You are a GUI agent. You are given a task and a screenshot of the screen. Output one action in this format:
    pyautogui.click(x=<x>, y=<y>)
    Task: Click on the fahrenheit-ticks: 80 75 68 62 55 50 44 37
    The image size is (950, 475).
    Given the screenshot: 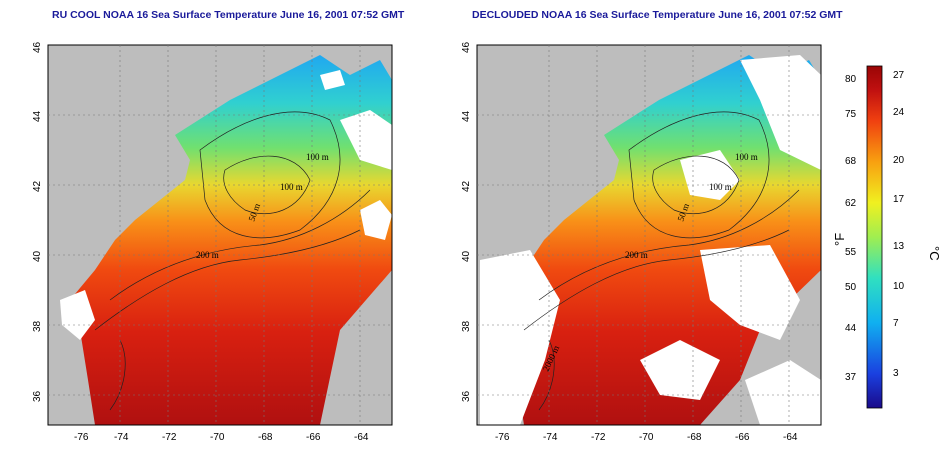 What is the action you would take?
    pyautogui.click(x=851, y=228)
    